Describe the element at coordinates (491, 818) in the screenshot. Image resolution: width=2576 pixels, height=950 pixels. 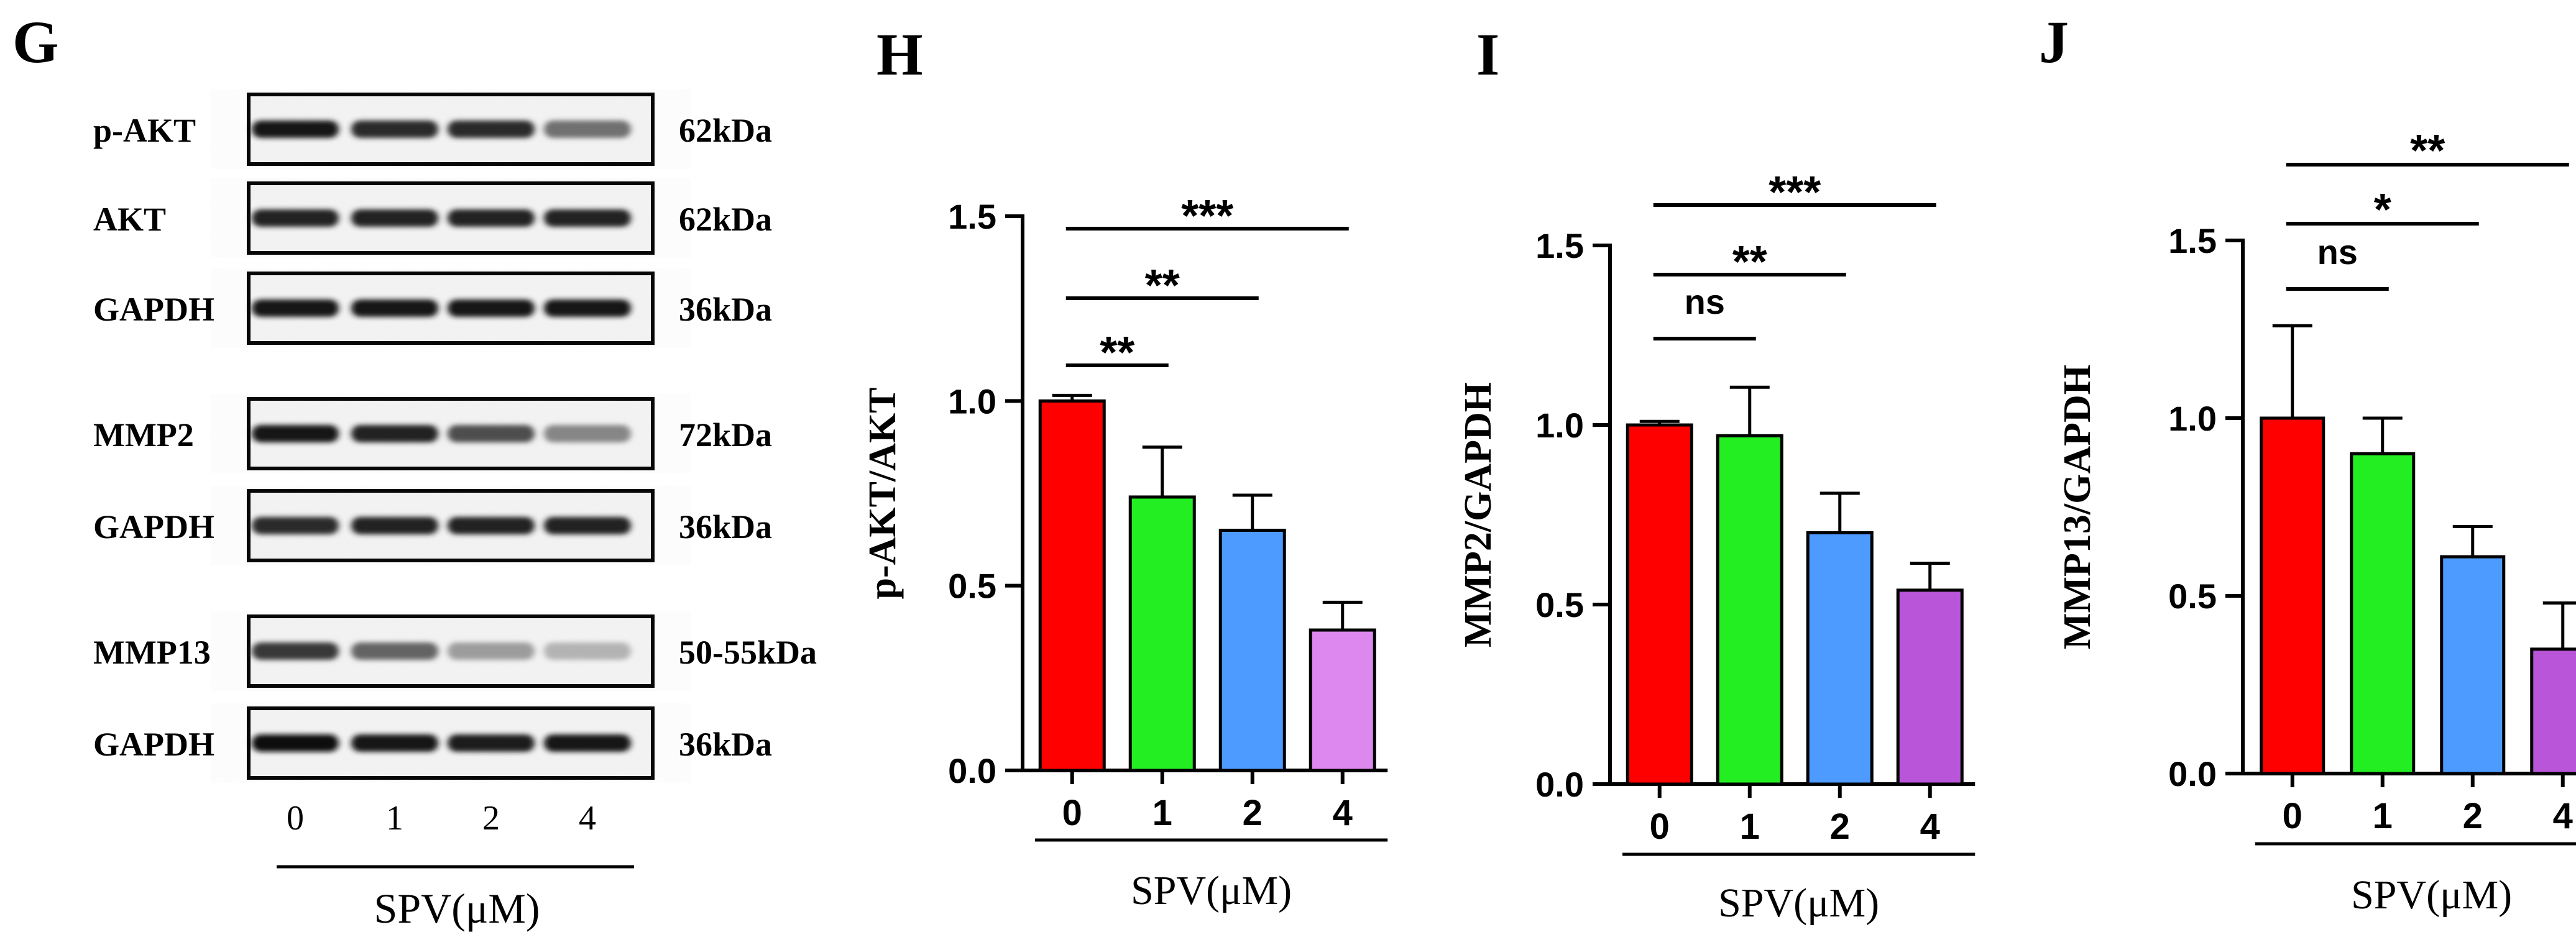
I see `blot-lane-label: 2` at that location.